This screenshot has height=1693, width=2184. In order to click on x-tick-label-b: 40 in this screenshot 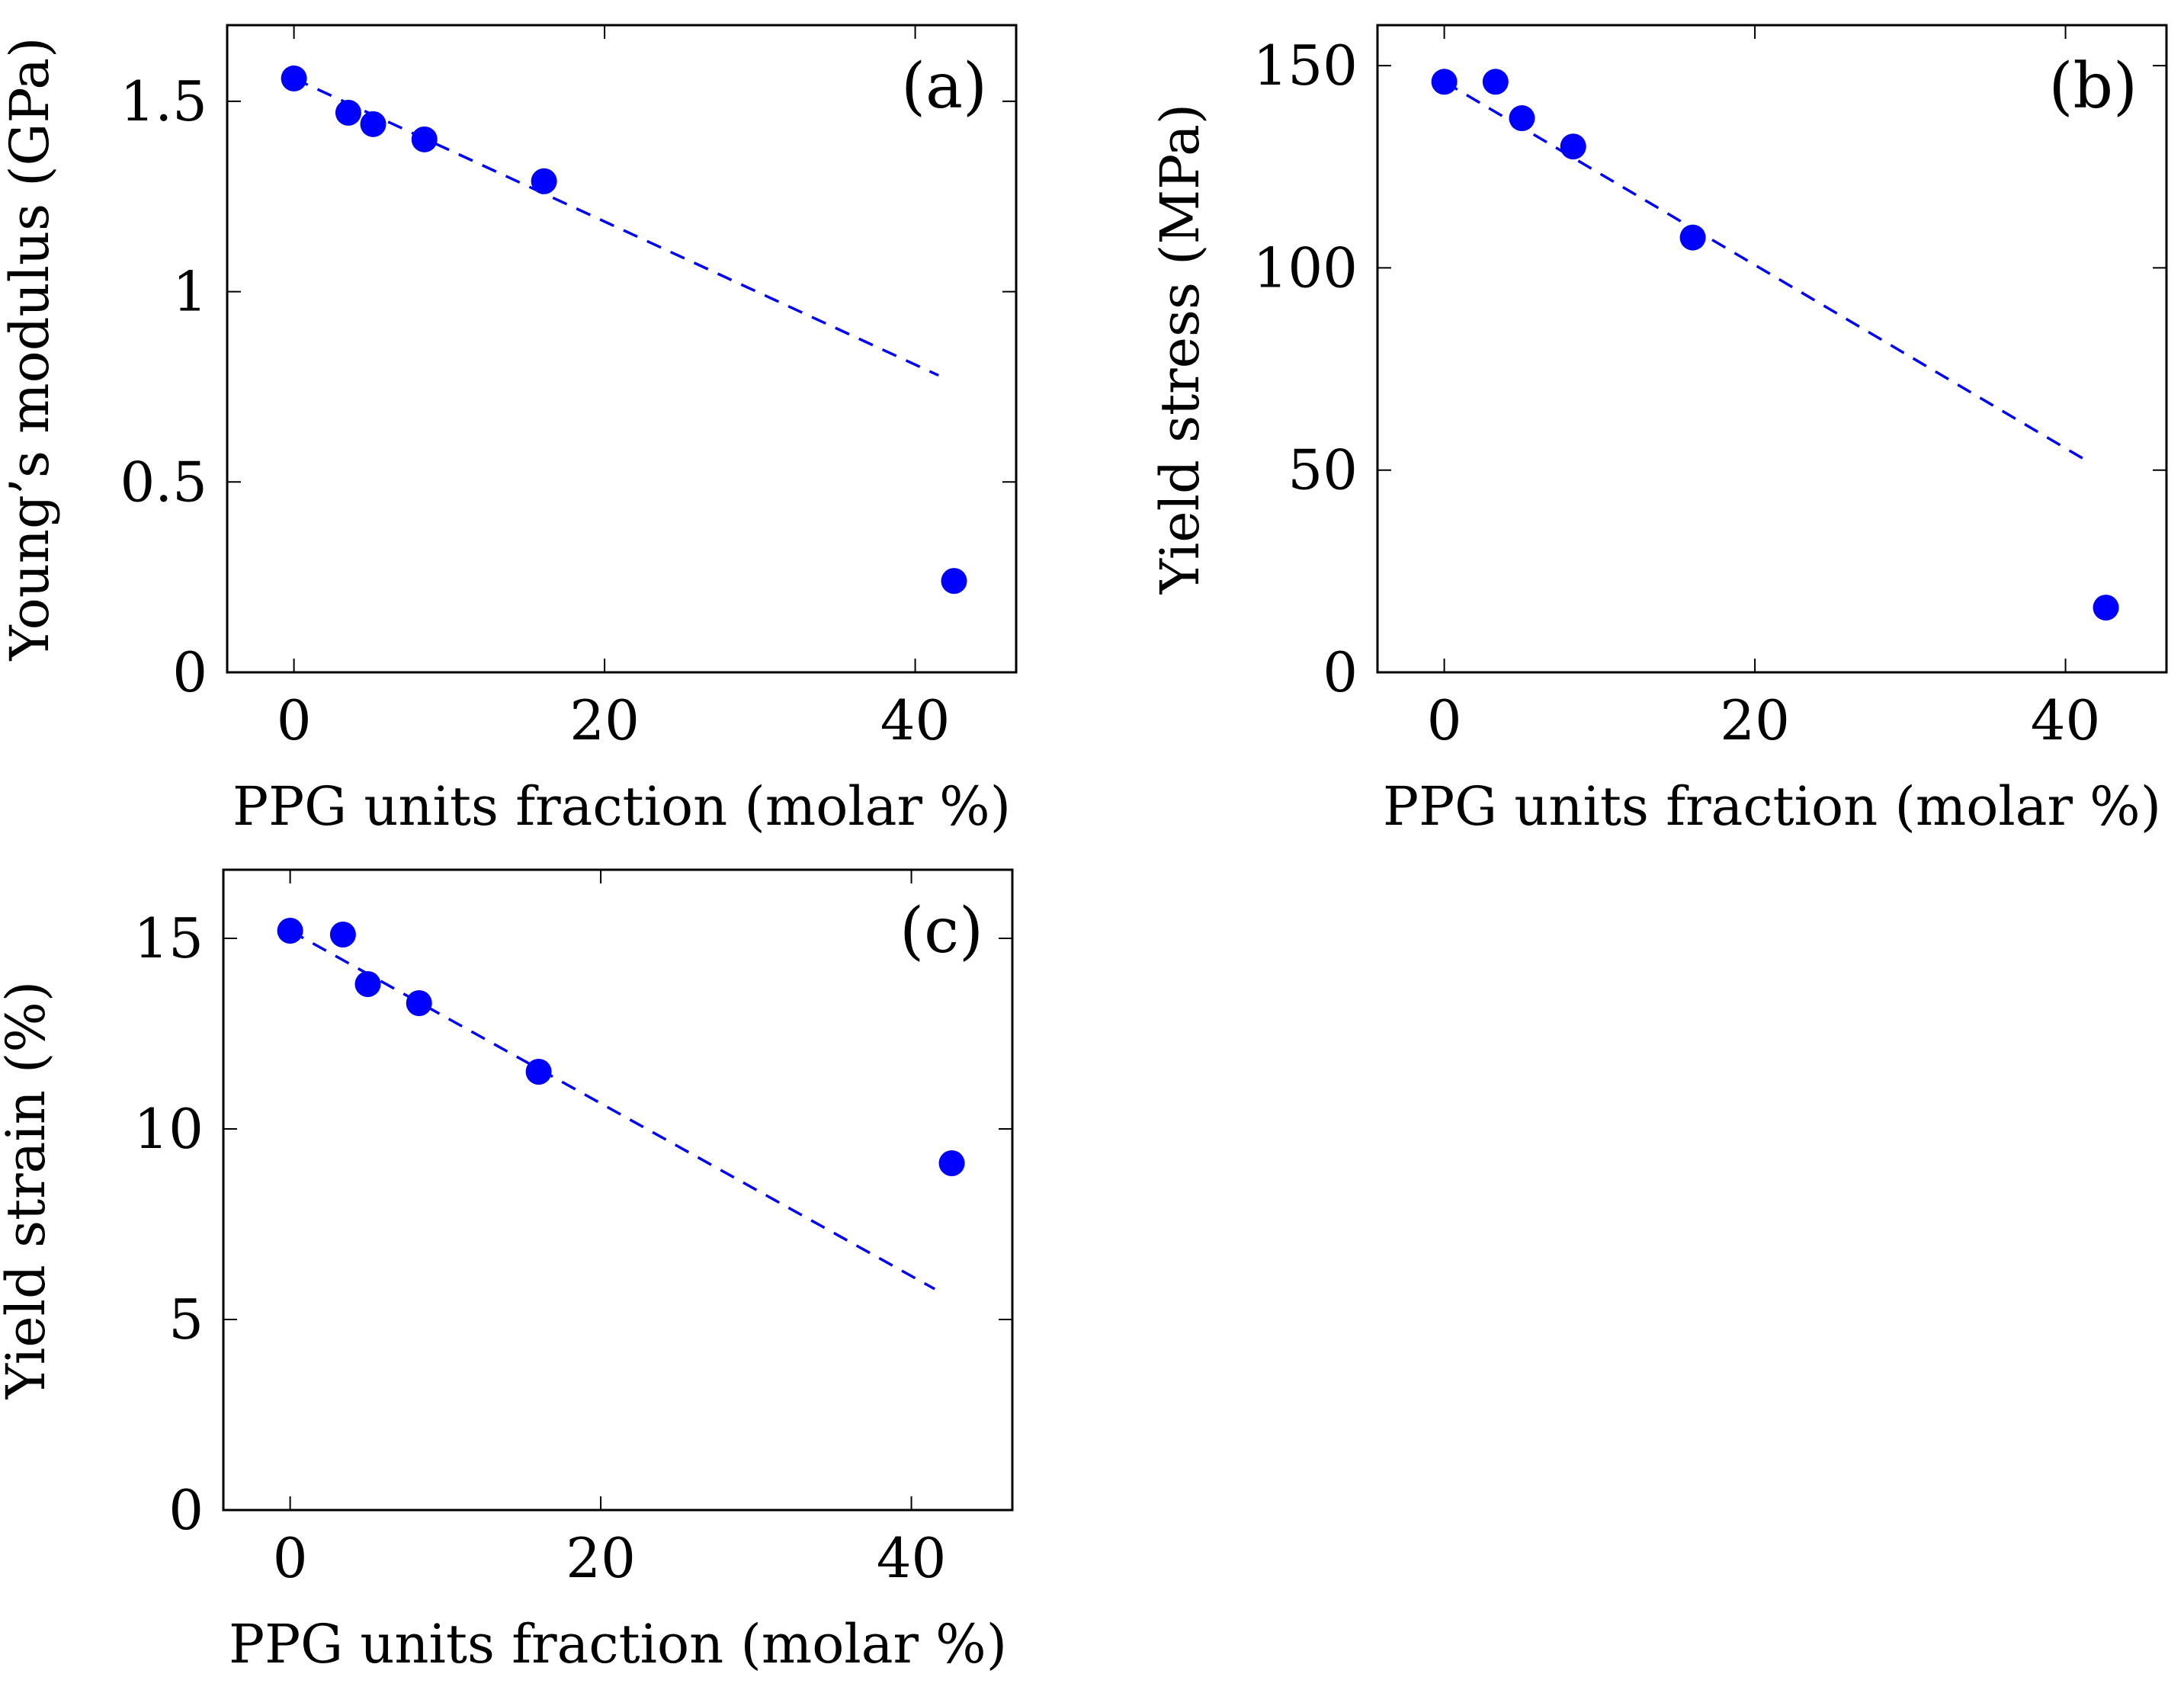, I will do `click(2066, 720)`.